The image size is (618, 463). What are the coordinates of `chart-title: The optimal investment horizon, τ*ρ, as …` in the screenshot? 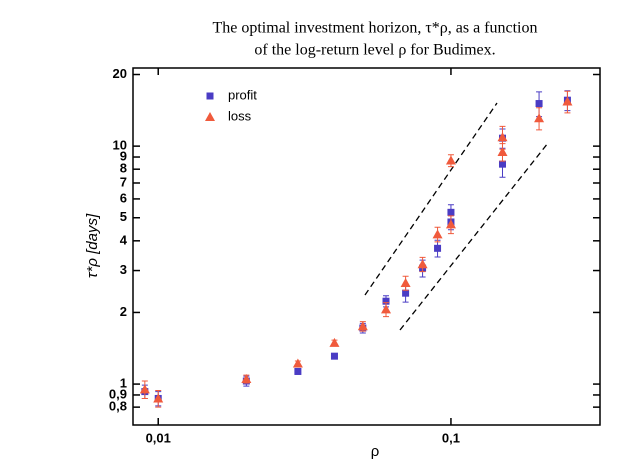 It's located at (374, 28).